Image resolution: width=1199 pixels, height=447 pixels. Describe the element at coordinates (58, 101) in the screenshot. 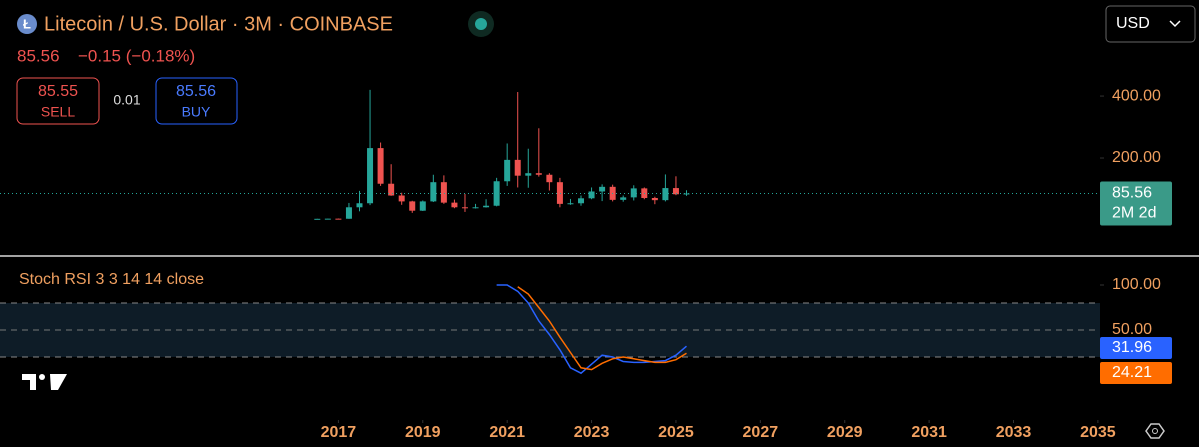

I see `sell-button` at that location.